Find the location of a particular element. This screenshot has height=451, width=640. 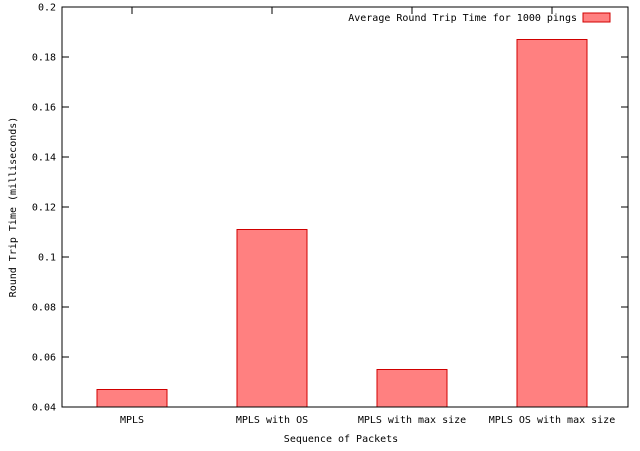

legend-label: Average Round Trip Time for 1000 pings is located at coordinates (462, 18).